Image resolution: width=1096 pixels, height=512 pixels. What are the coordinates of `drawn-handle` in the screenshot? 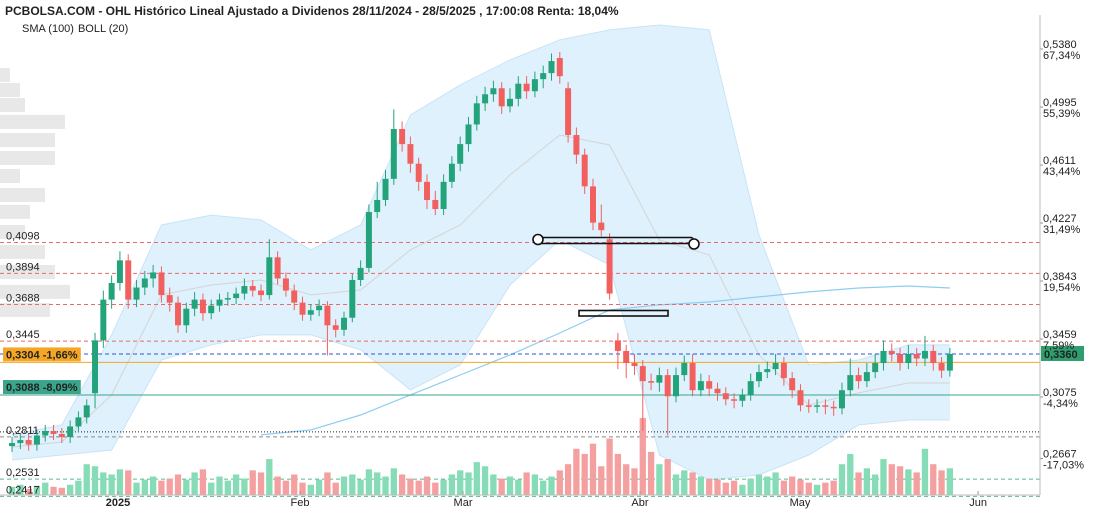 It's located at (538, 239).